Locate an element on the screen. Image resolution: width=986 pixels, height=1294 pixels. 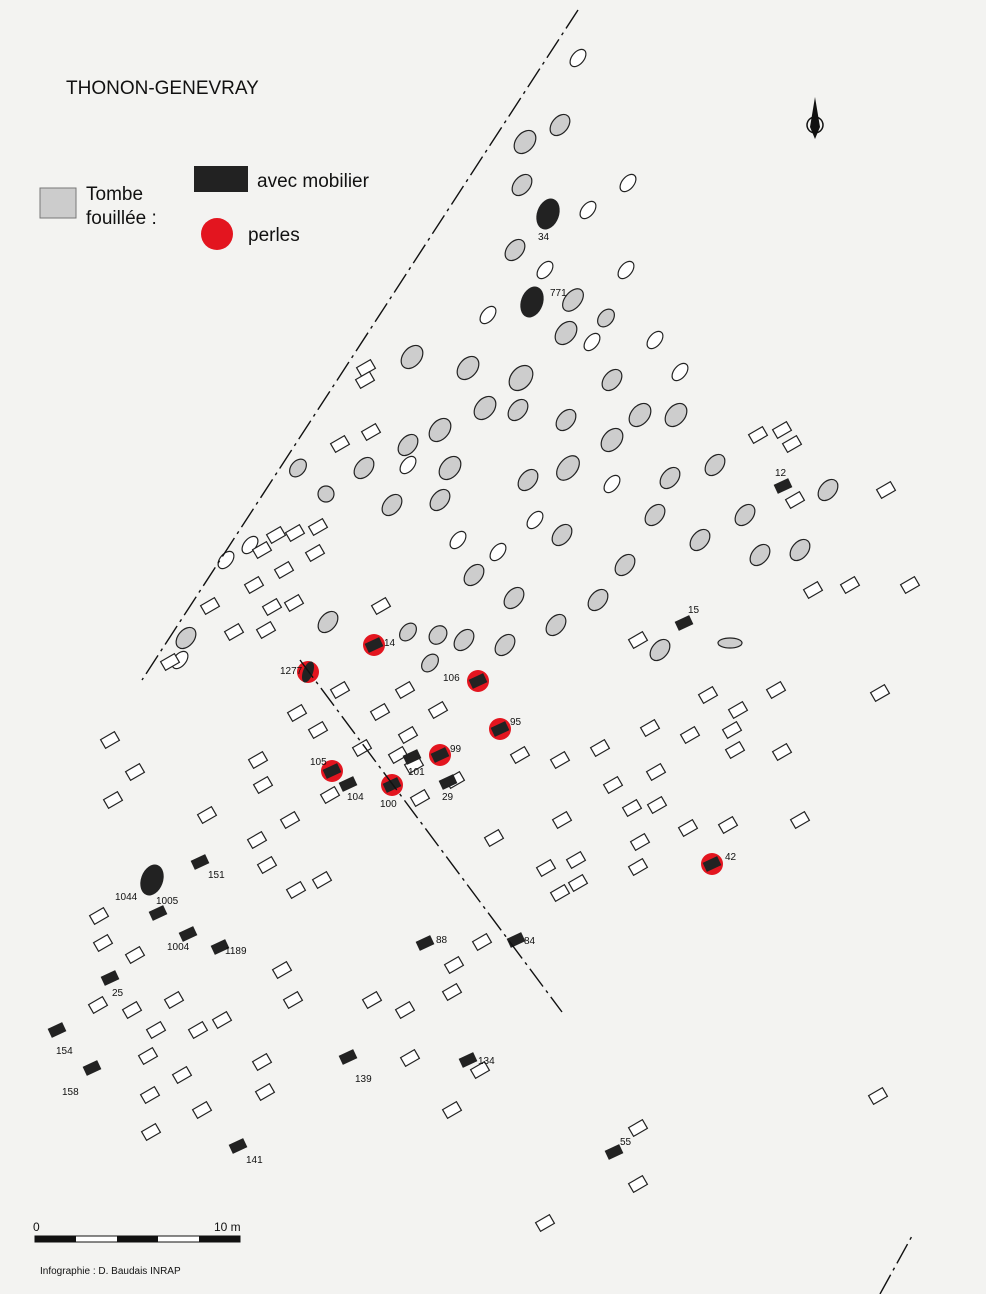
tomb-label: 1005 is located at coordinates (167, 901).